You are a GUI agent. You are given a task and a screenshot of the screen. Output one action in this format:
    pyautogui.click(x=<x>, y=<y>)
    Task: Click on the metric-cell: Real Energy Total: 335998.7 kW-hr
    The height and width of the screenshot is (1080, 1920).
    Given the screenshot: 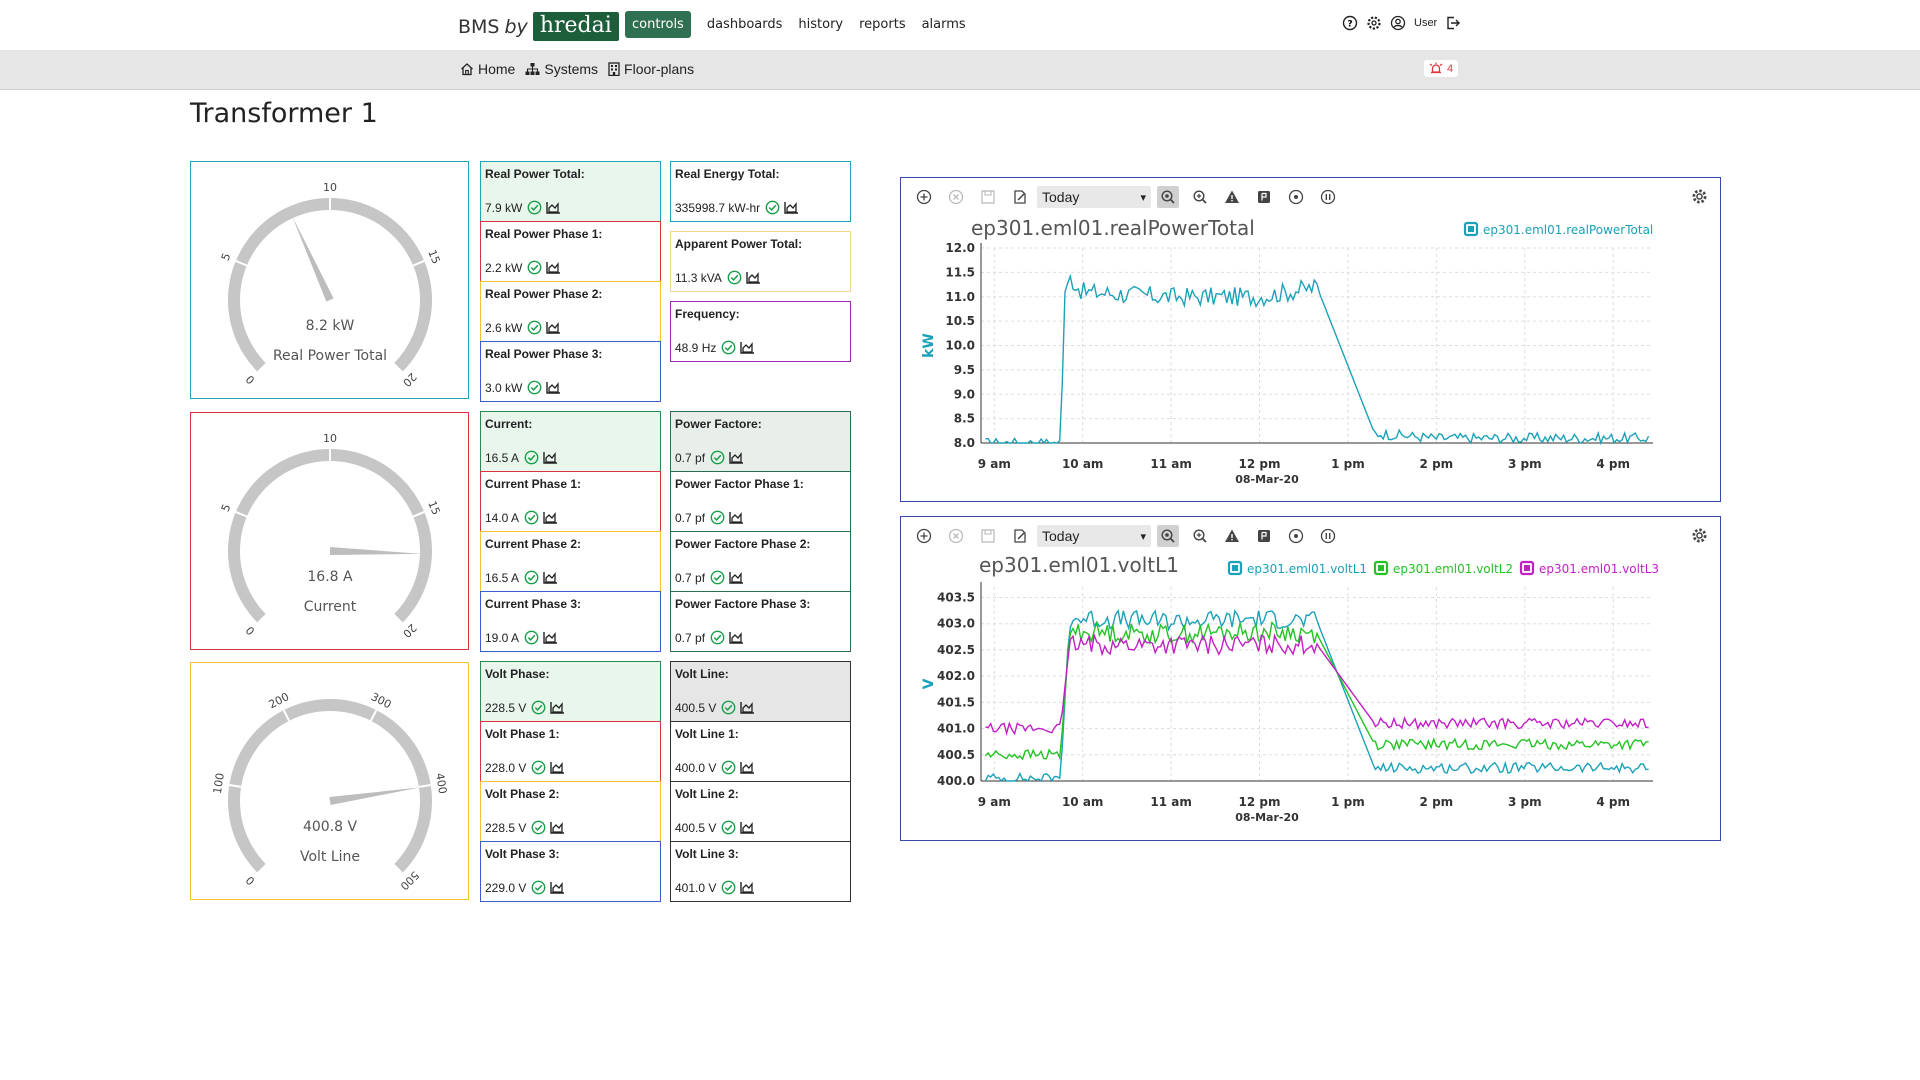 What is the action you would take?
    pyautogui.click(x=760, y=191)
    